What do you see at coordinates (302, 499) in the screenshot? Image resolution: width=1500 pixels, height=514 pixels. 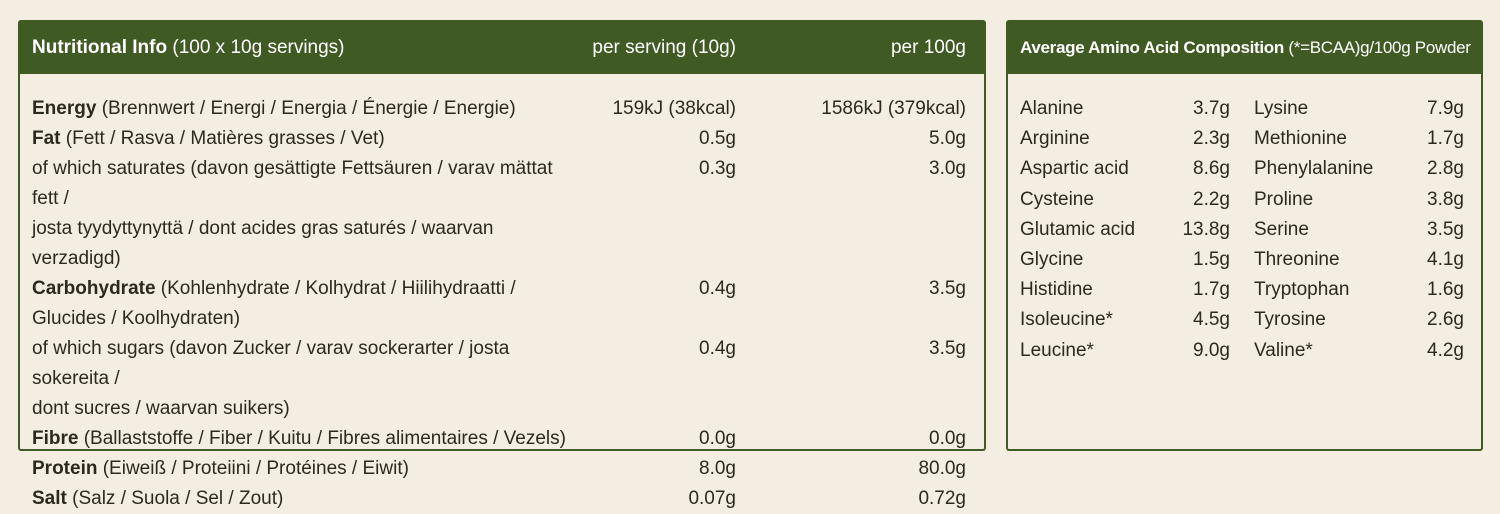 I see `nutrient-label: Salt (Salz / Suola / Sel / Zout)` at bounding box center [302, 499].